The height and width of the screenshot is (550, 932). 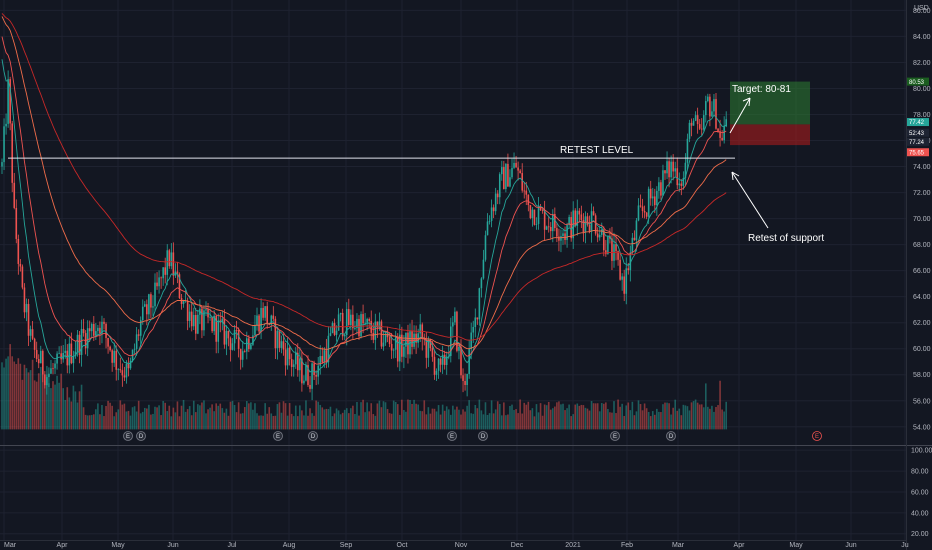 I want to click on price-badge-label: 77.42, so click(x=917, y=123).